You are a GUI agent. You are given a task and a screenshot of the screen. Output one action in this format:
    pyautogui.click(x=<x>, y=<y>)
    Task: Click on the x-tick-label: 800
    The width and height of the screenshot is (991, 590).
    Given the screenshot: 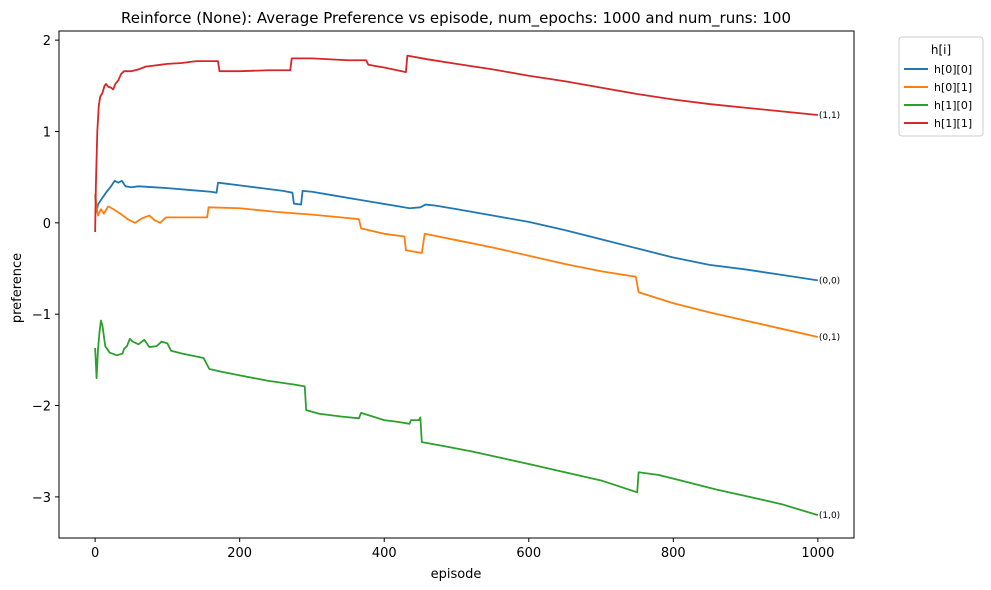 What is the action you would take?
    pyautogui.click(x=673, y=553)
    